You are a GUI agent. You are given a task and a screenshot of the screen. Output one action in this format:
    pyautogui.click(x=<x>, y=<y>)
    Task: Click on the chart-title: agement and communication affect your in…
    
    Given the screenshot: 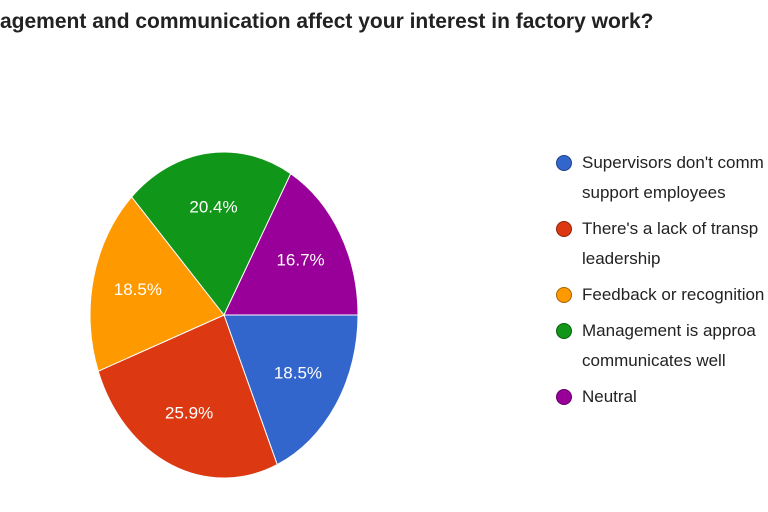 What is the action you would take?
    pyautogui.click(x=327, y=21)
    